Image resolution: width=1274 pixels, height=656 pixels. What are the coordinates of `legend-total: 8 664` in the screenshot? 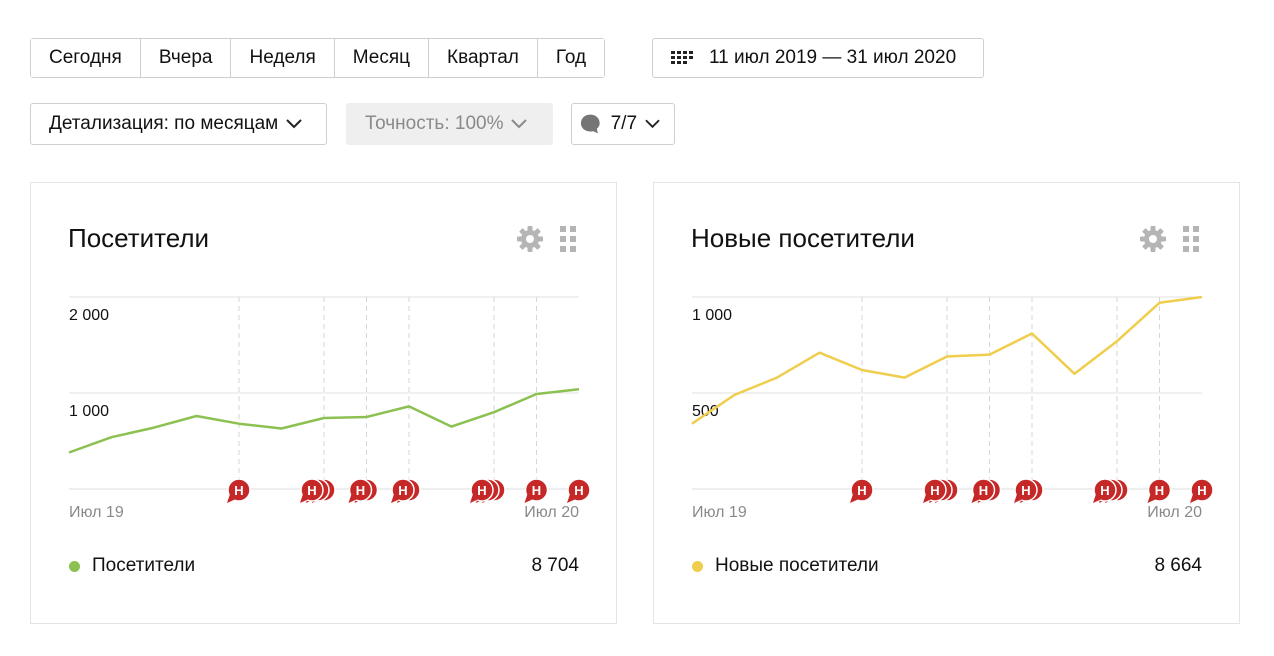 It's located at (1178, 565).